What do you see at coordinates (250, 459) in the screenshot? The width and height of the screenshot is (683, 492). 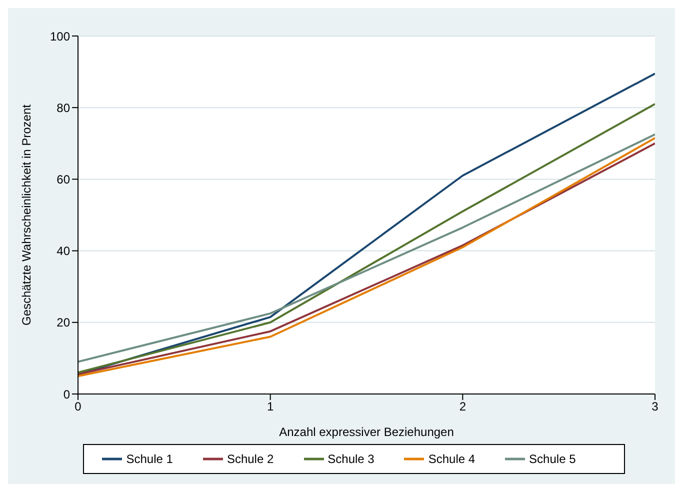 I see `legend-label: Schule 2` at bounding box center [250, 459].